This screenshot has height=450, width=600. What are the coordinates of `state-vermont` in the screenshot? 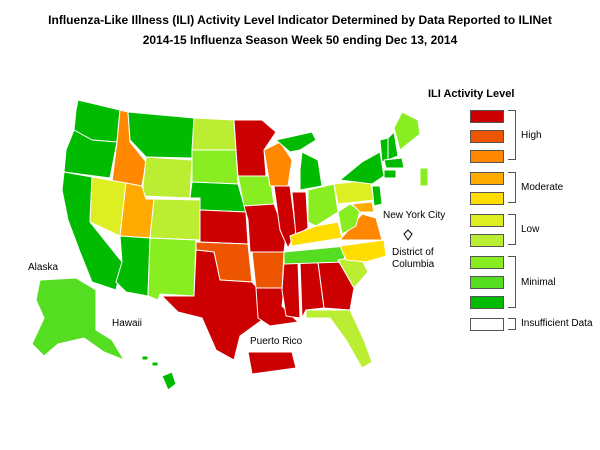 It's located at (384, 150).